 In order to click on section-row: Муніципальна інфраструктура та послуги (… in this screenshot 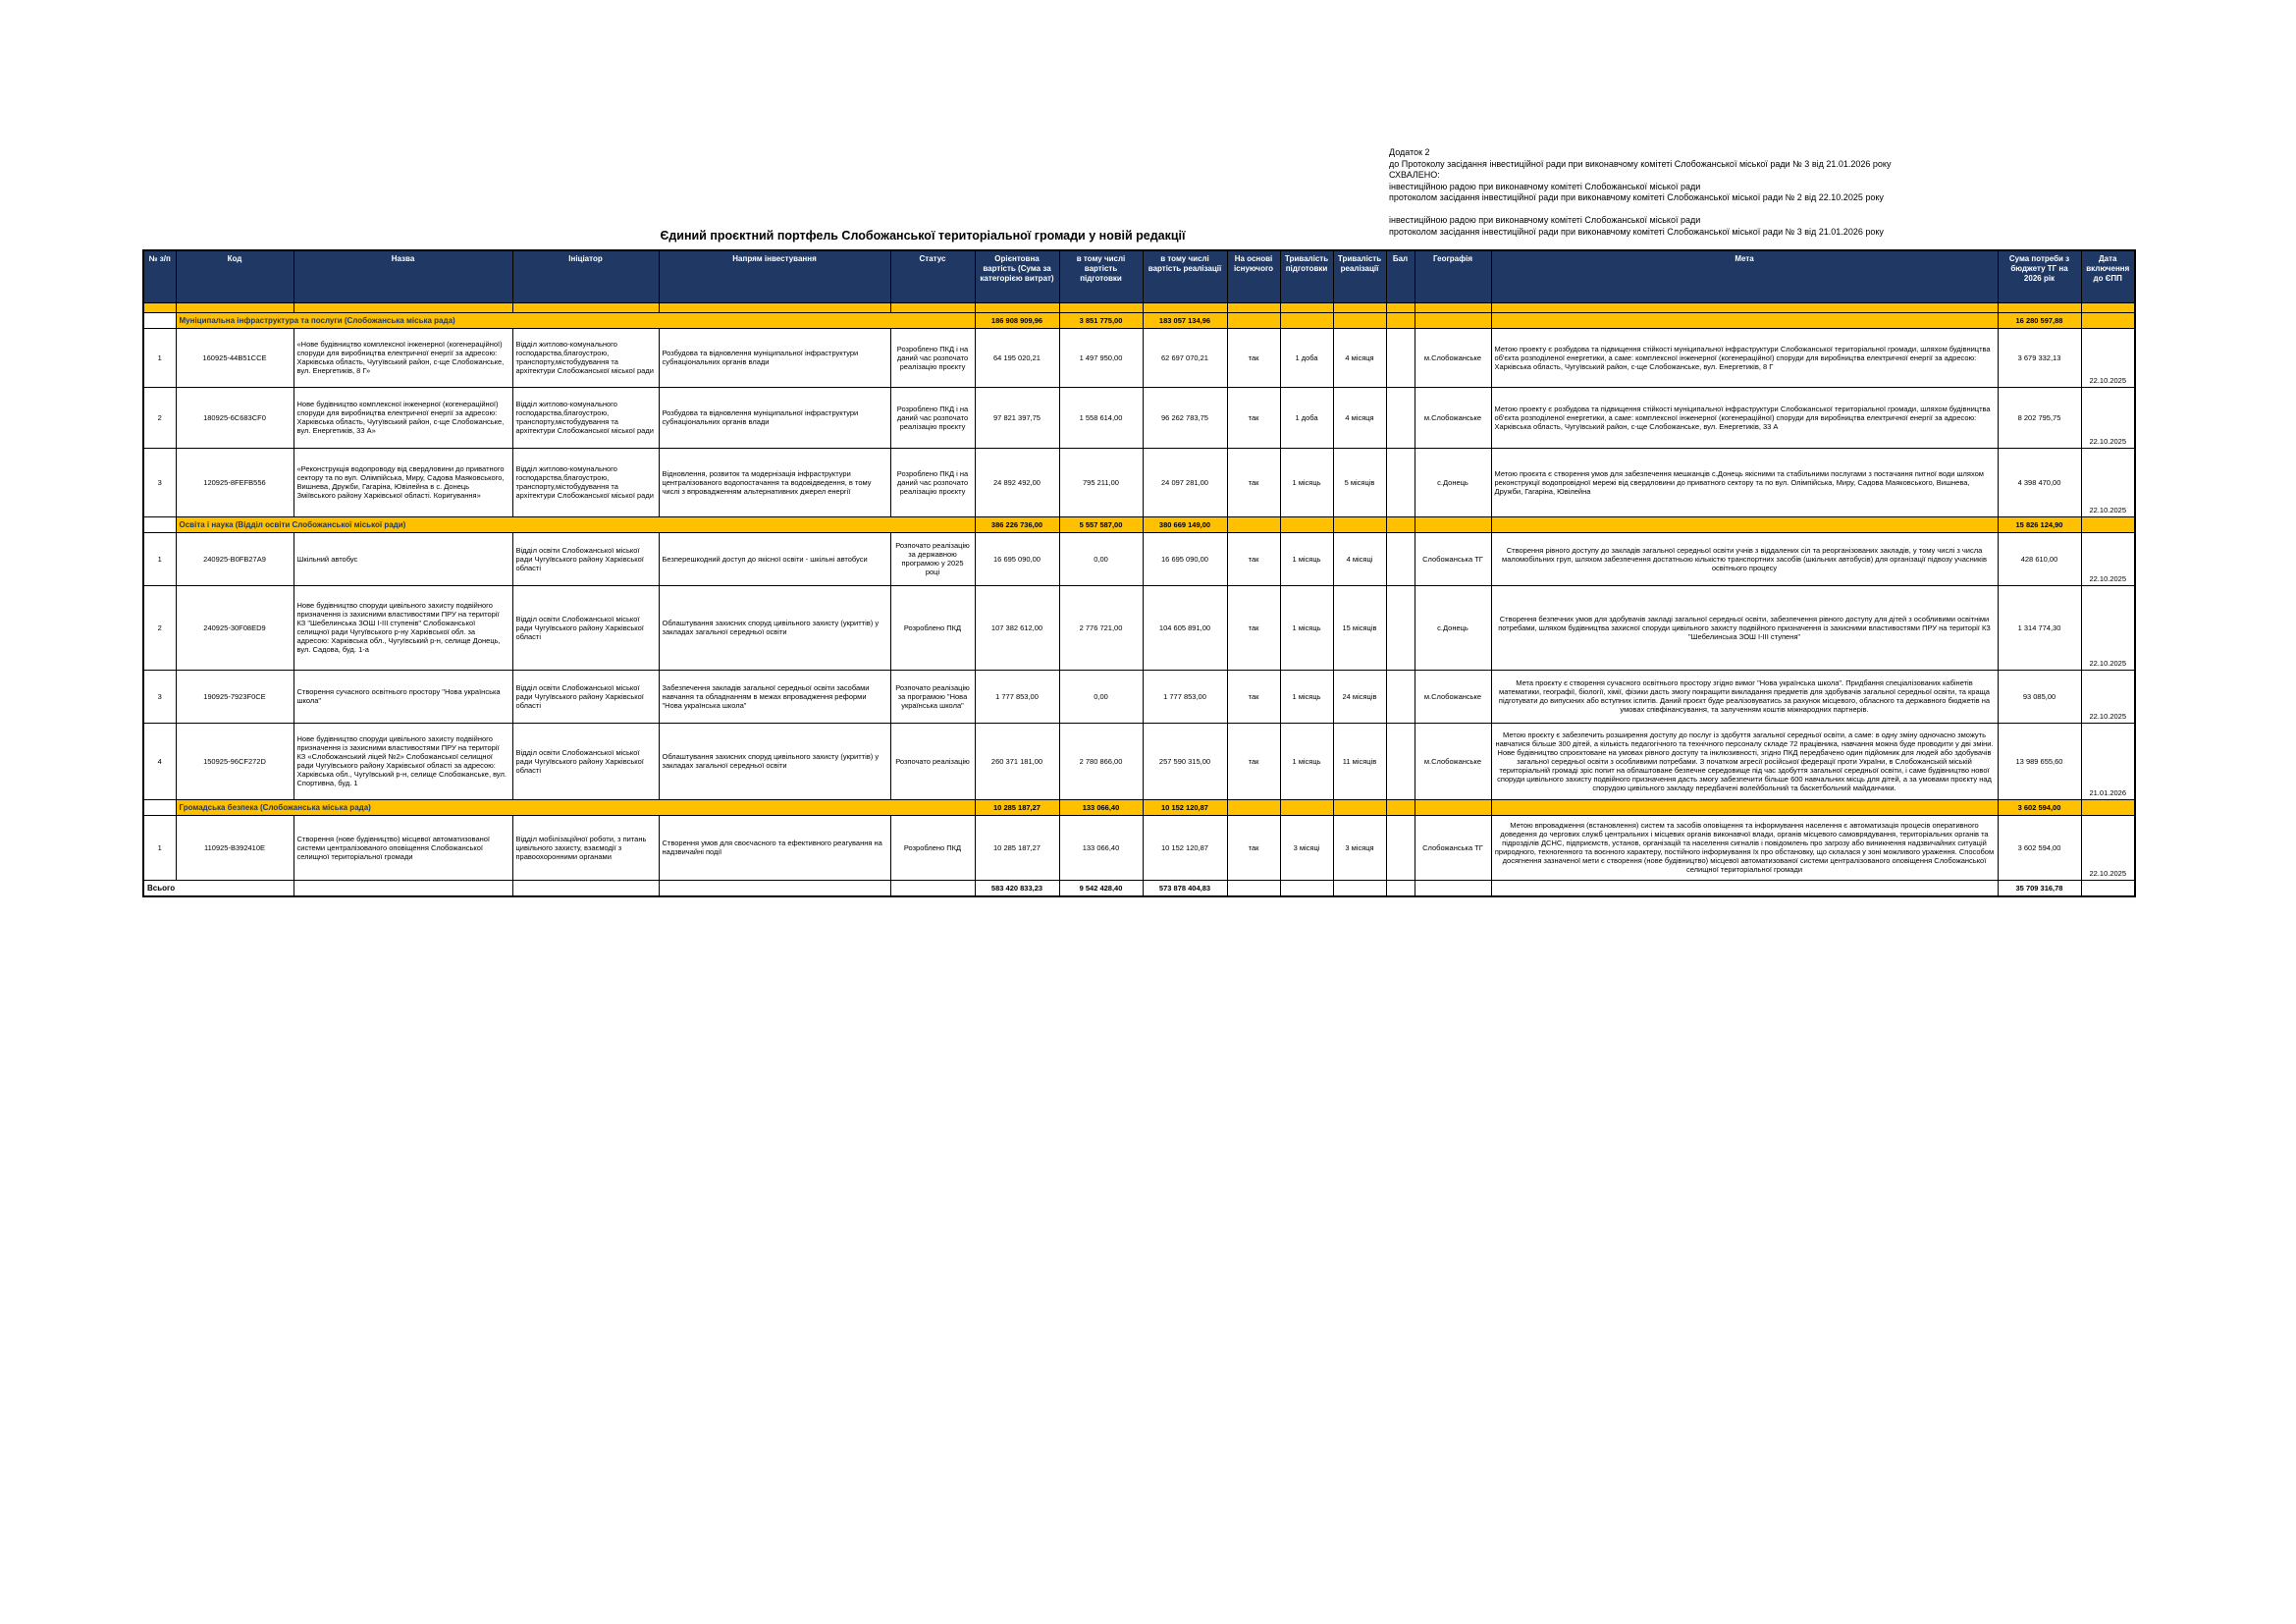, I will do `click(1139, 320)`.